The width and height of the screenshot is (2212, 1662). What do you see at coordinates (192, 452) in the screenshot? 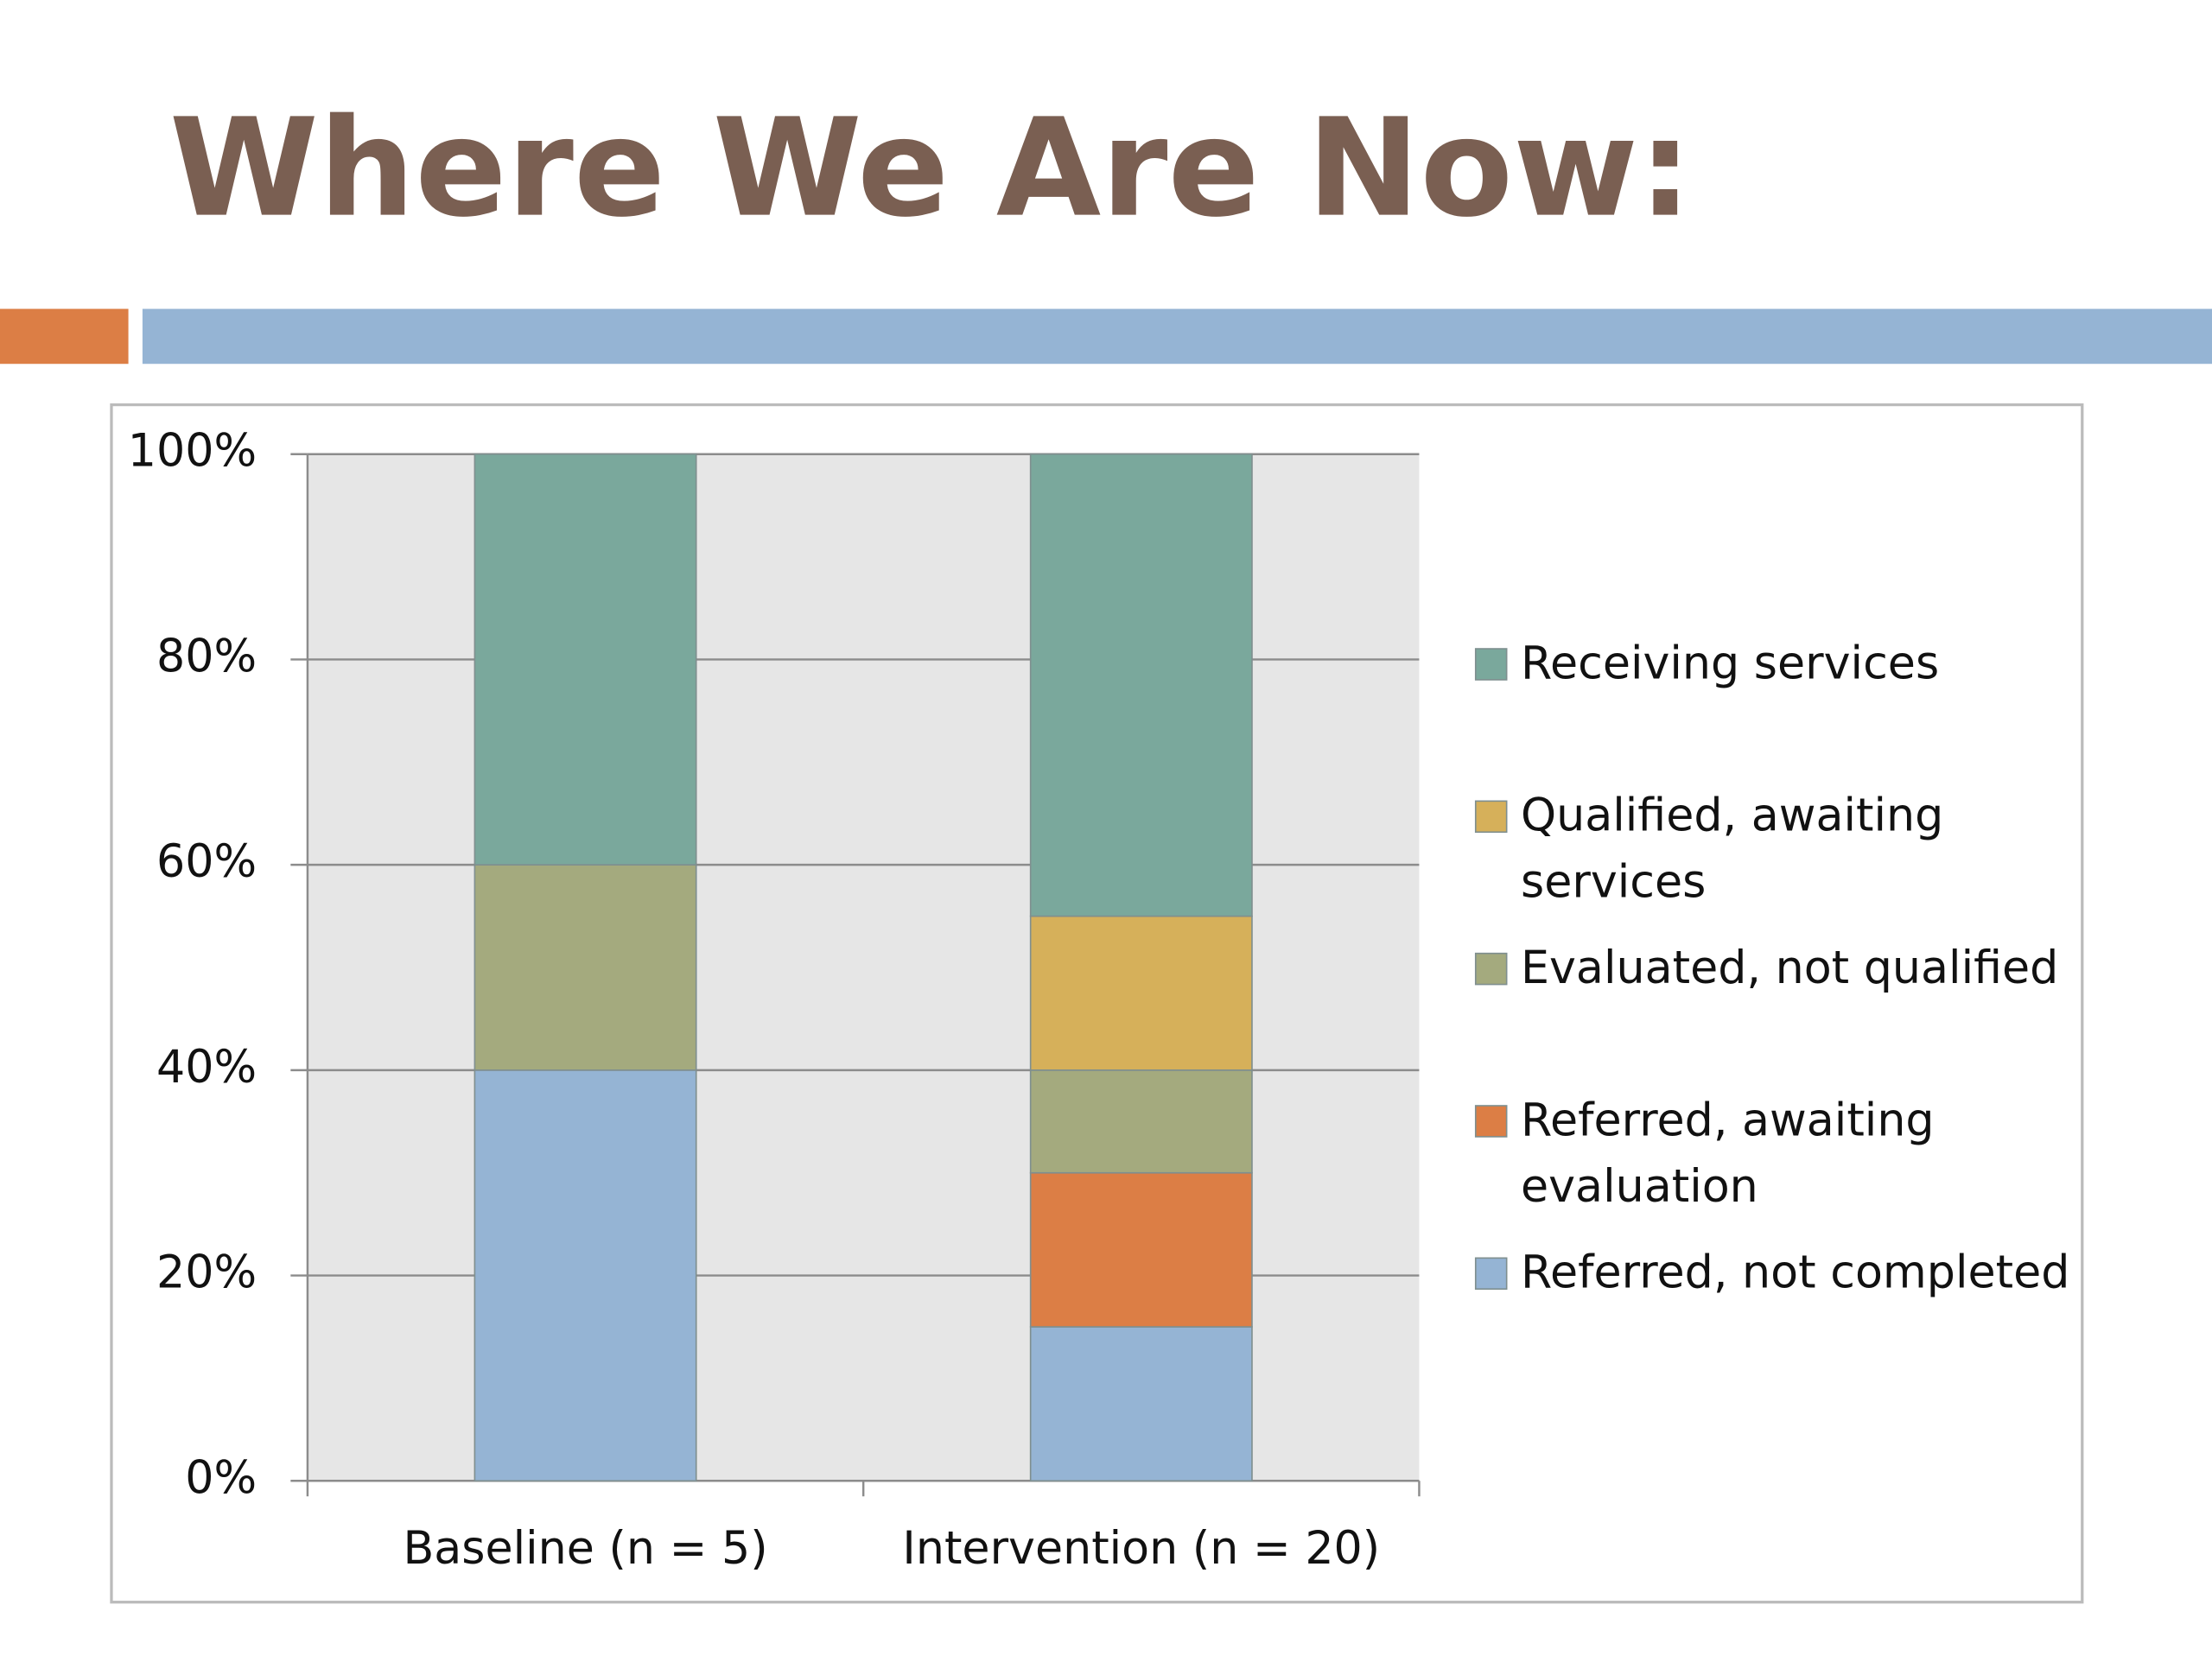
I see `y-tick-label: 100%` at bounding box center [192, 452].